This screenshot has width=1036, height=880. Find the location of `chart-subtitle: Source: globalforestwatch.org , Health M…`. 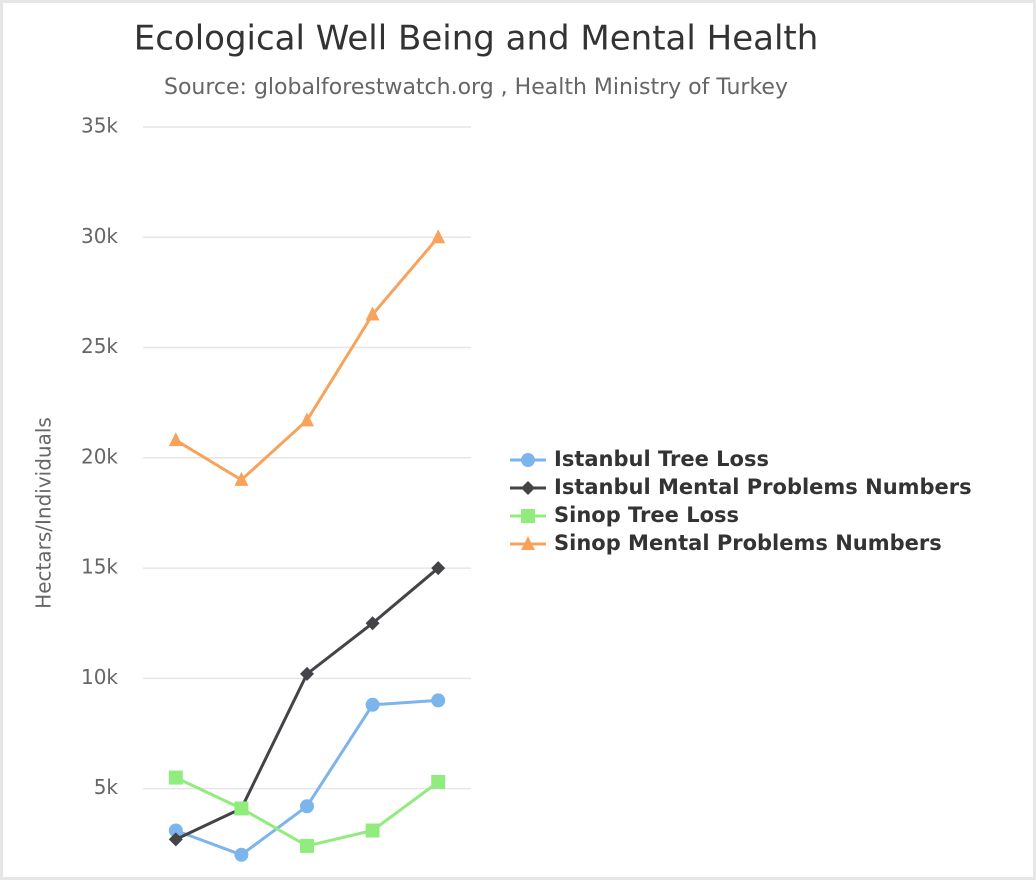

chart-subtitle: Source: globalforestwatch.org , Health M… is located at coordinates (476, 87).